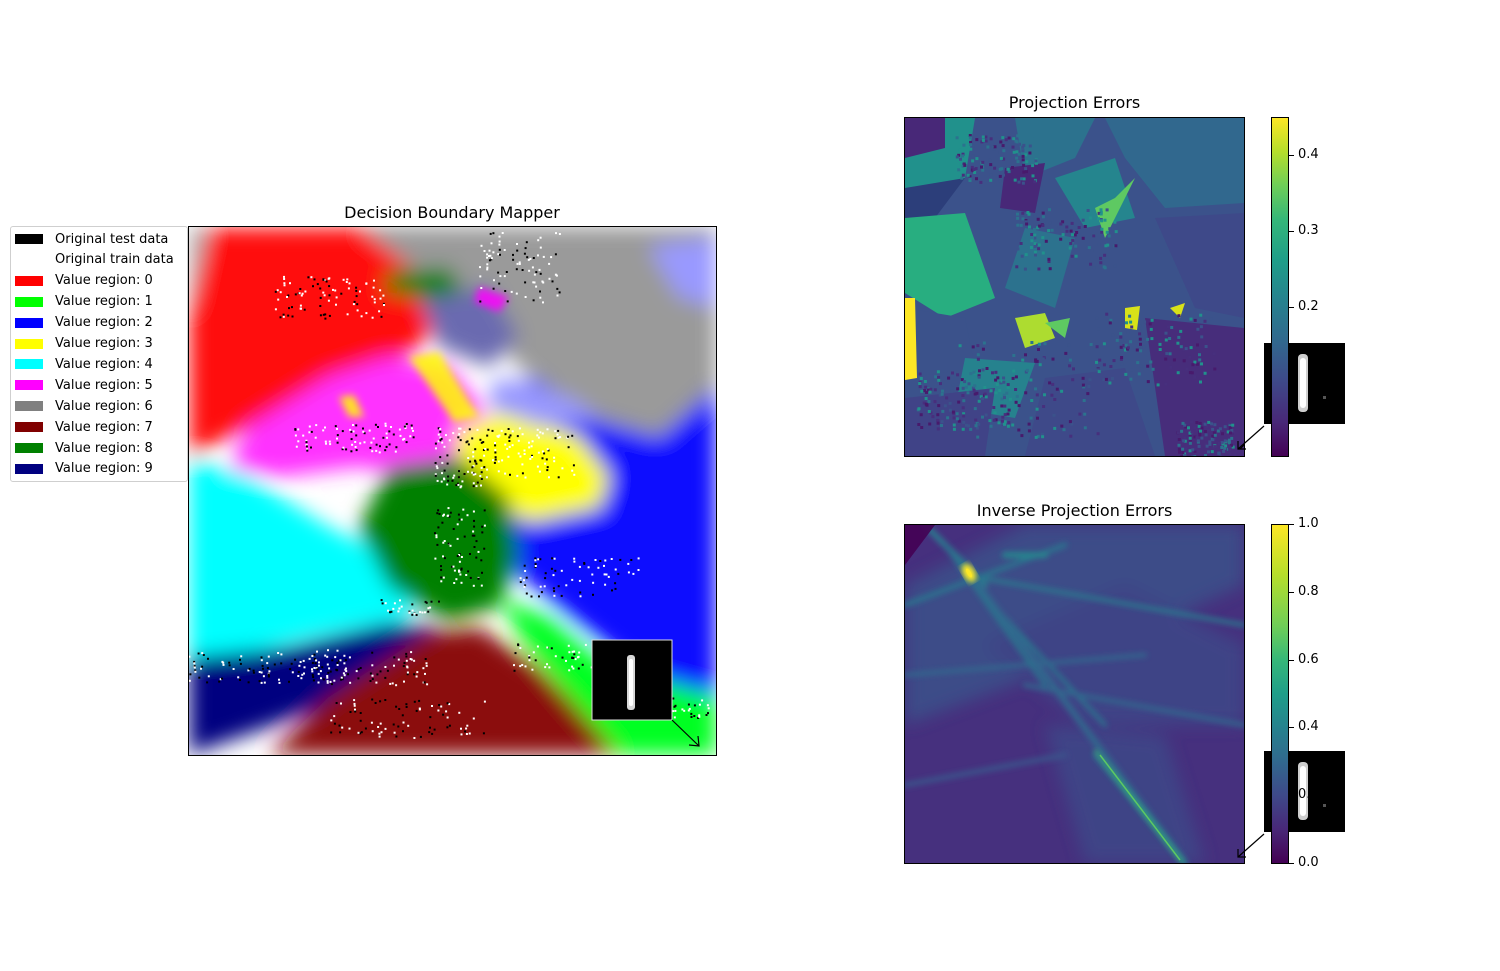 Image resolution: width=1500 pixels, height=971 pixels. I want to click on legend-entry: Value region: 2, so click(84, 323).